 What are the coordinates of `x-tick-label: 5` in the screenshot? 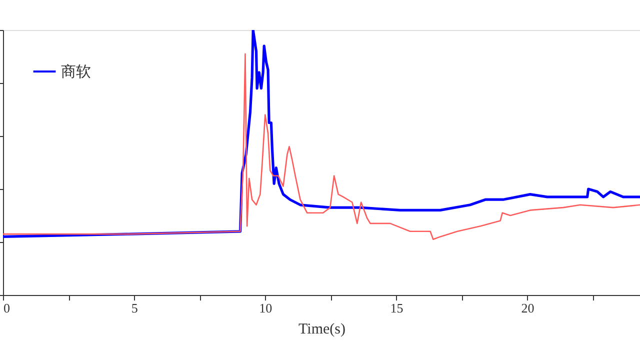 It's located at (134, 308).